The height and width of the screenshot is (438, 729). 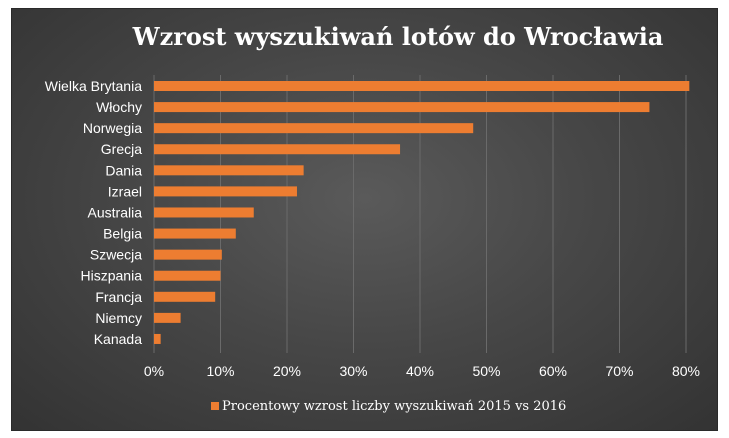 What do you see at coordinates (118, 297) in the screenshot?
I see `category-label: Francja` at bounding box center [118, 297].